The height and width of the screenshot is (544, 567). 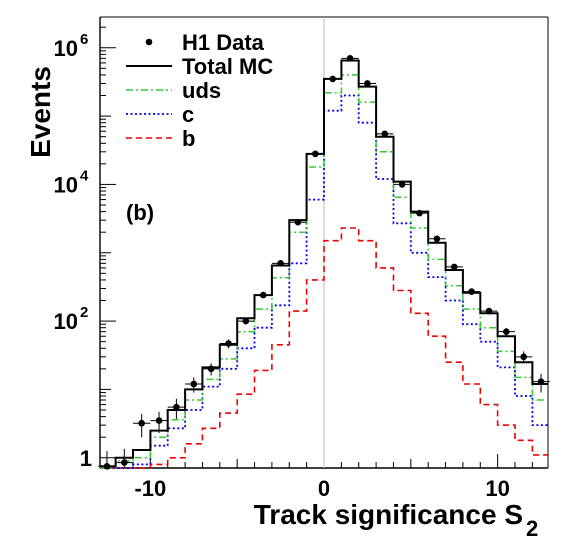 What do you see at coordinates (40, 112) in the screenshot?
I see `y-axis-title: Events` at bounding box center [40, 112].